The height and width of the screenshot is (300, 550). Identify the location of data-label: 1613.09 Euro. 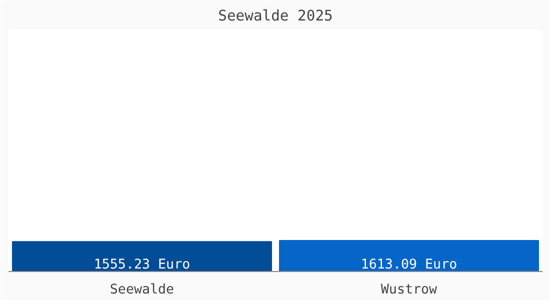
(409, 265).